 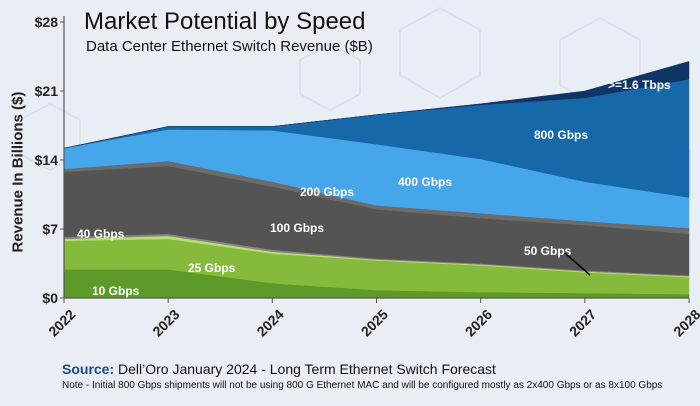 I want to click on y-tick-label: $0, so click(x=50, y=298).